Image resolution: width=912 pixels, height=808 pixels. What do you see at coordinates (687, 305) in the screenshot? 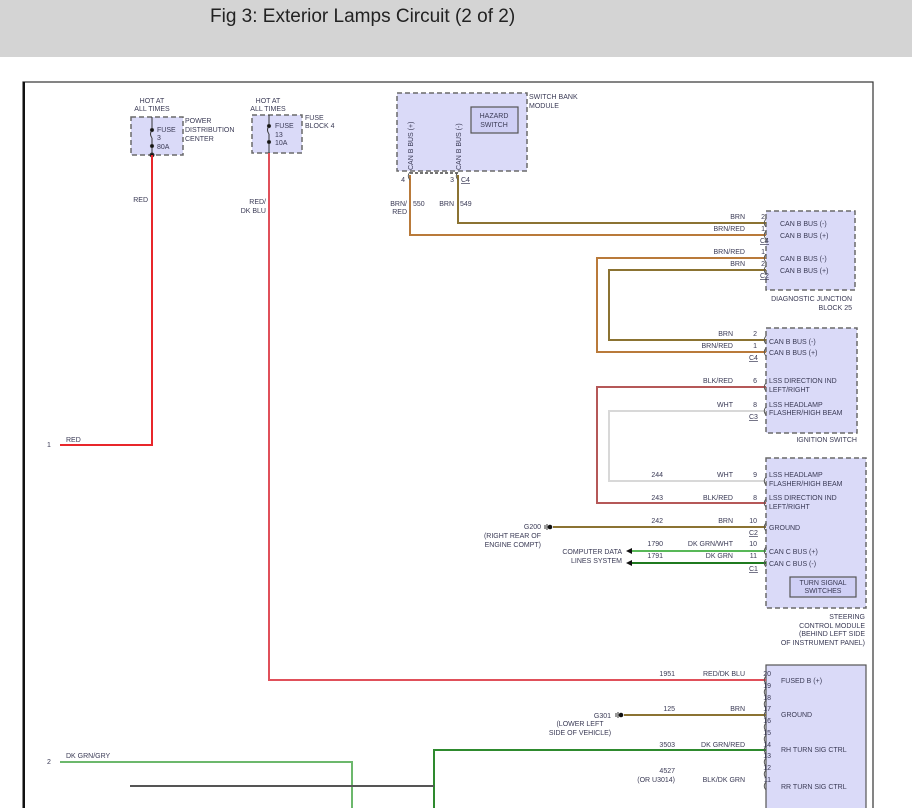
I see `wire-djb-ign-brn` at bounding box center [687, 305].